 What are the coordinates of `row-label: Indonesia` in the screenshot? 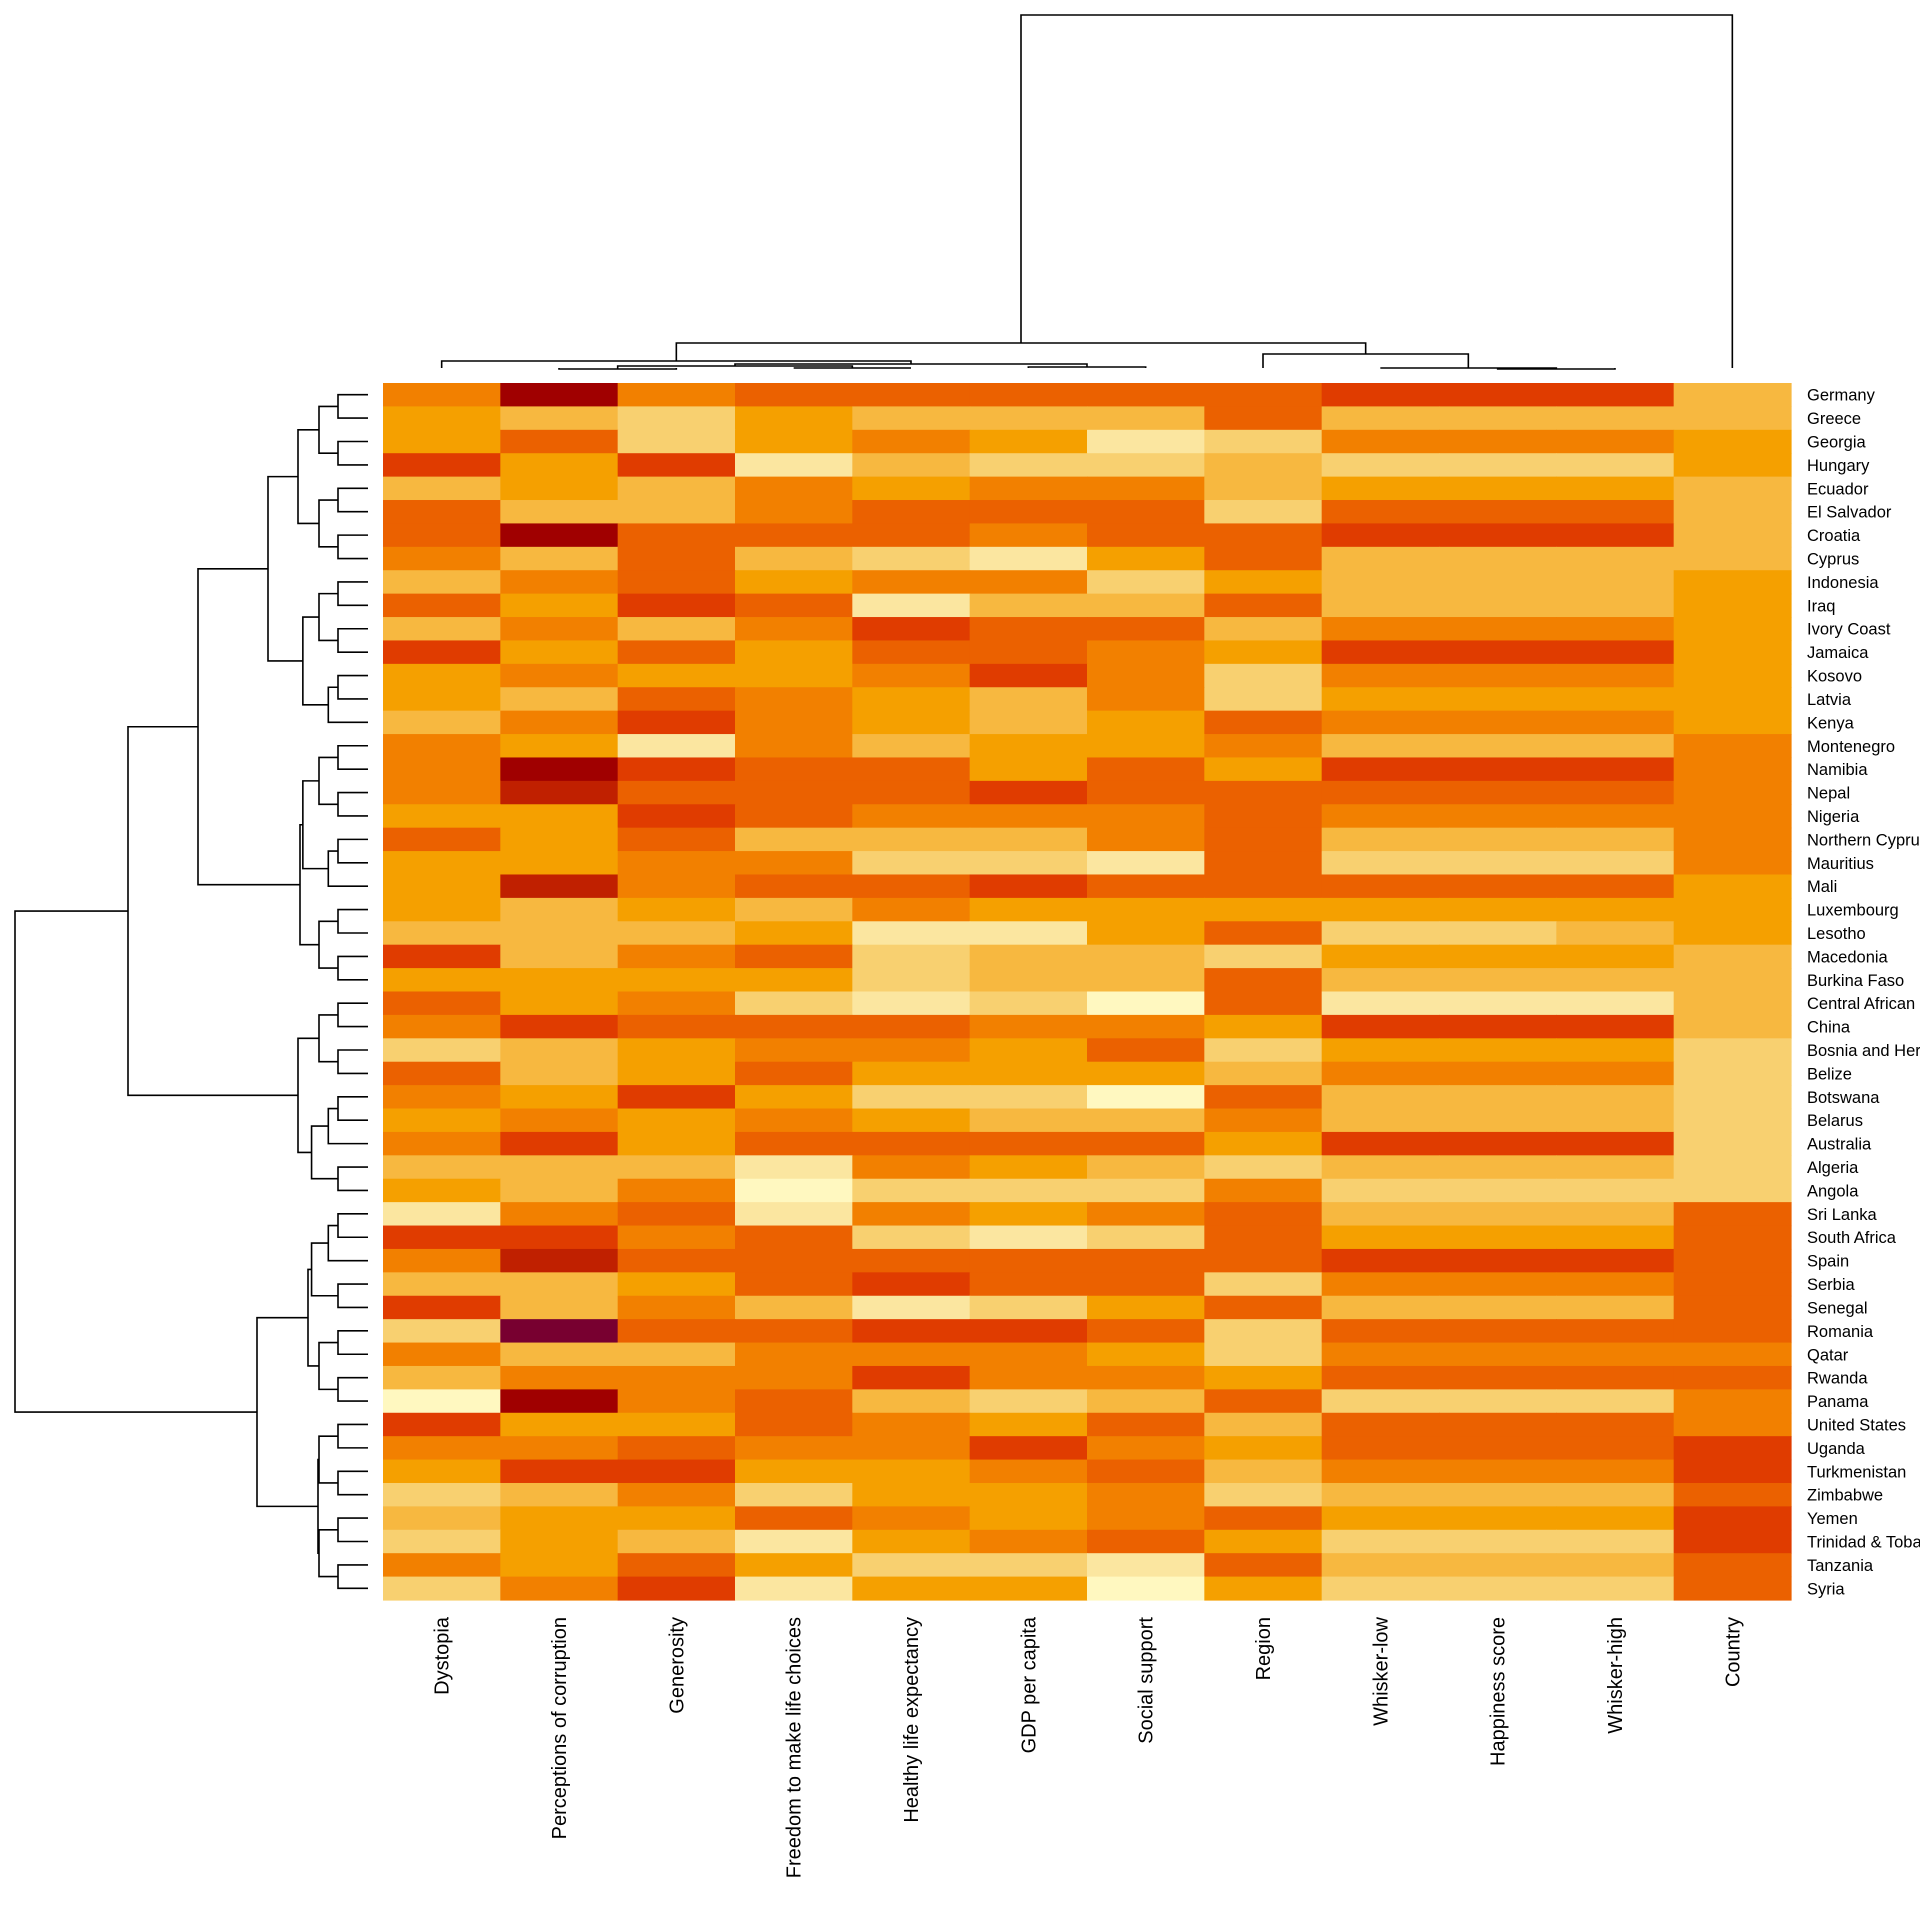 It's located at (1843, 583).